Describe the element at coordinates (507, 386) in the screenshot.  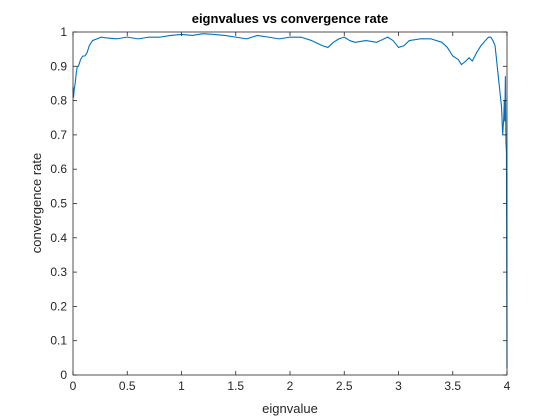
I see `x-tick-label: 4` at that location.